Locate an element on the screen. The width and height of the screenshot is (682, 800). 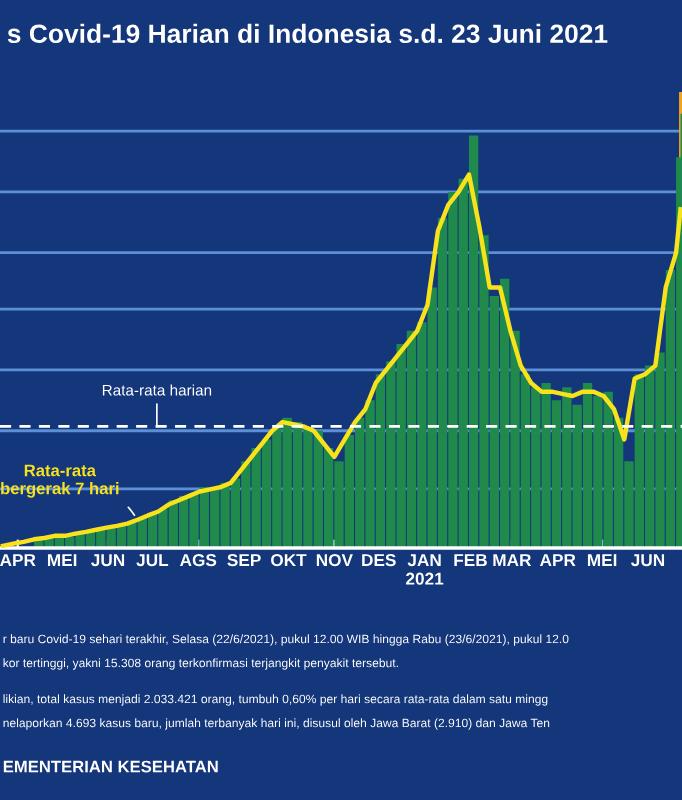
x-tick-label: SEP is located at coordinates (244, 560).